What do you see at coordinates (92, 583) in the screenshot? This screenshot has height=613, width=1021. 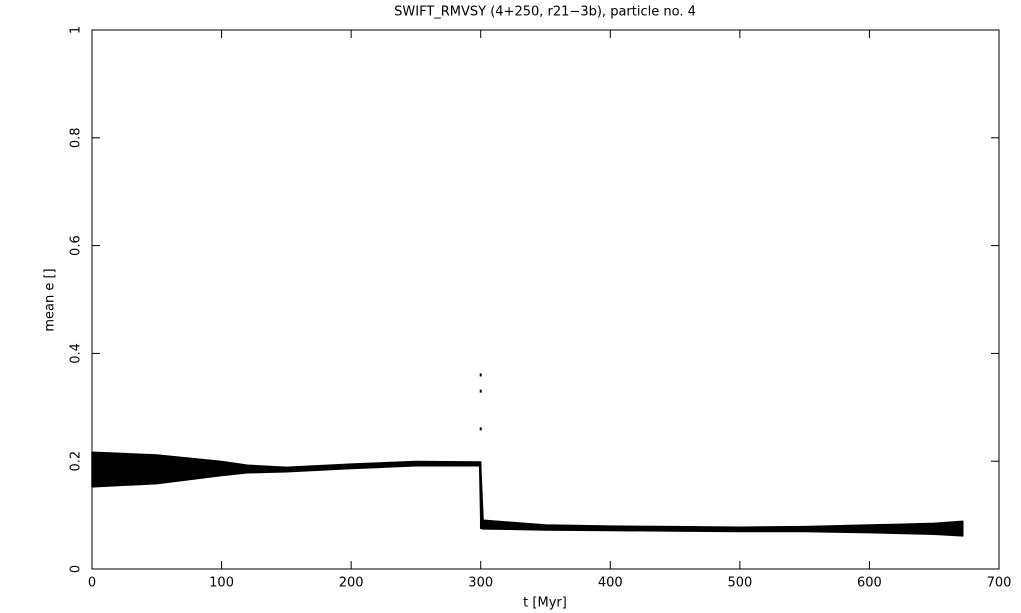 I see `x-tick-label: 0` at bounding box center [92, 583].